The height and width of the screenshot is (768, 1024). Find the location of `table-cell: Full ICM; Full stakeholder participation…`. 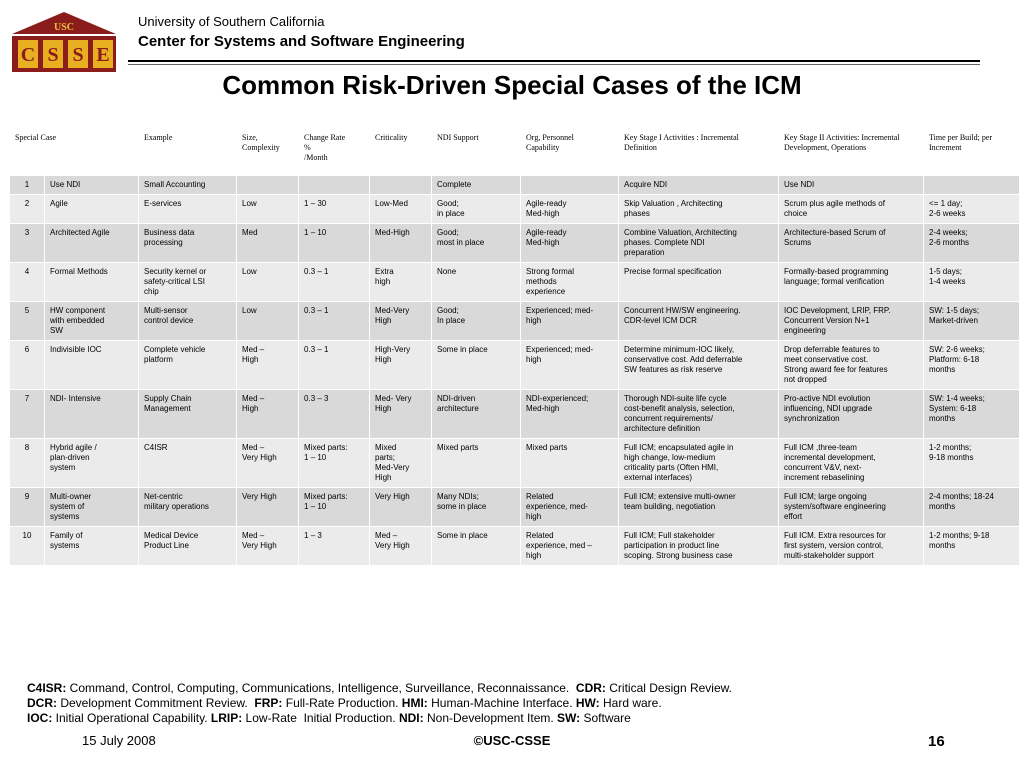

table-cell: Full ICM; Full stakeholder participation… is located at coordinates (699, 546).